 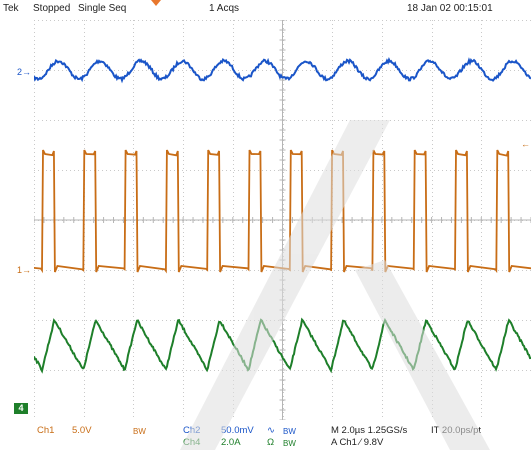 I want to click on trigger-level-marker: ←, so click(x=525, y=144).